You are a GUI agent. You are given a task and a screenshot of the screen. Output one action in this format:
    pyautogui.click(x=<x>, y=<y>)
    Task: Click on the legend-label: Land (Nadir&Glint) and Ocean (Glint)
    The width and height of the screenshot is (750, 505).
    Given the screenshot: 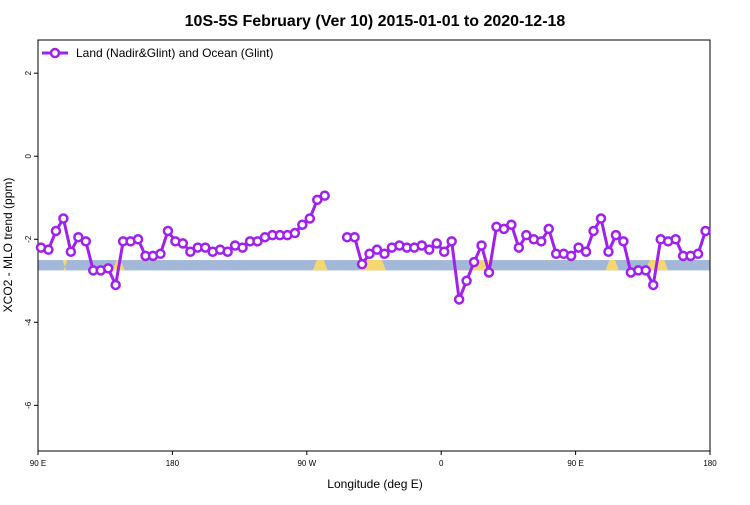 What is the action you would take?
    pyautogui.click(x=174, y=53)
    